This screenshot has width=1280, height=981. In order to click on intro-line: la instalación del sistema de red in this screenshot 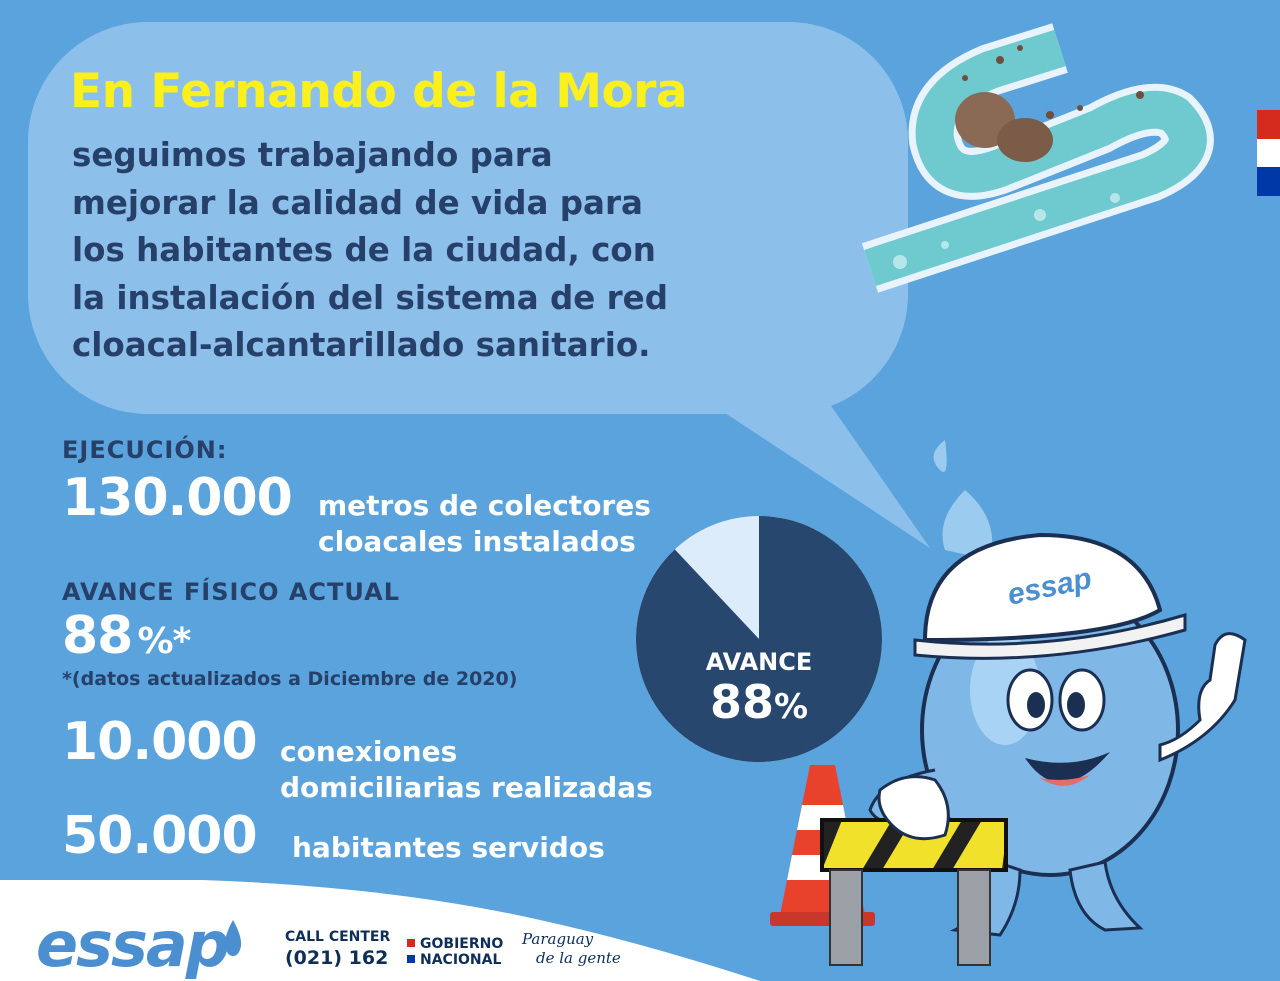, I will do `click(370, 297)`.